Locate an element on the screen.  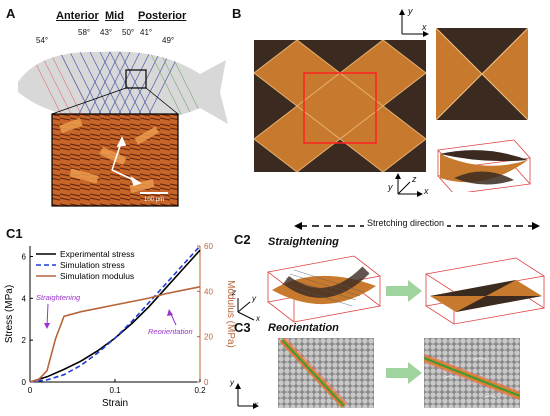
stretching-direction-label: Stretching direction is located at coordinates (406, 223).